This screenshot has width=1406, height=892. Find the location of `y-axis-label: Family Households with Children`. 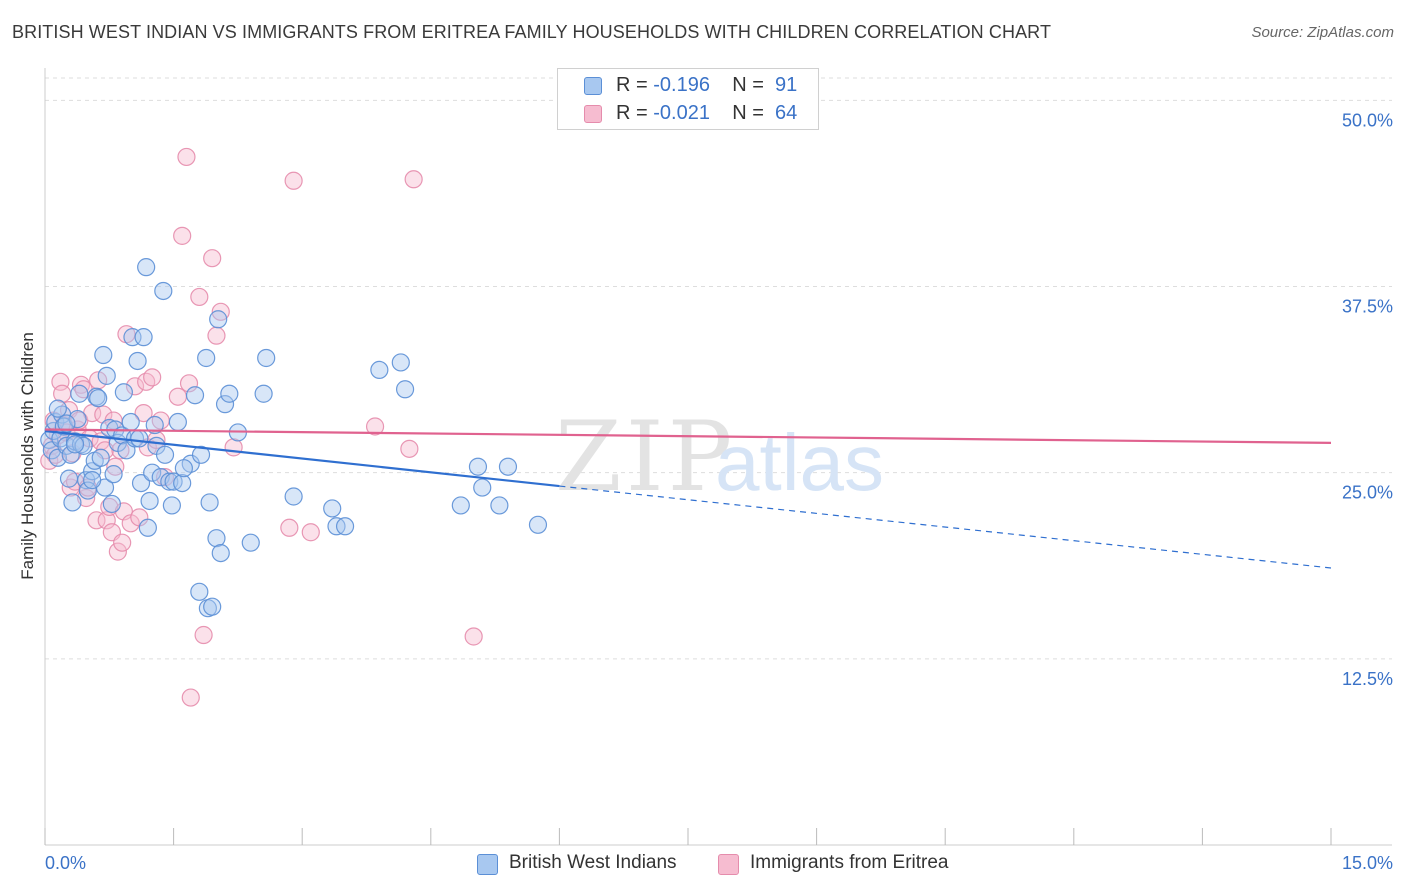

y-axis-label: Family Households with Children is located at coordinates (27, 456).